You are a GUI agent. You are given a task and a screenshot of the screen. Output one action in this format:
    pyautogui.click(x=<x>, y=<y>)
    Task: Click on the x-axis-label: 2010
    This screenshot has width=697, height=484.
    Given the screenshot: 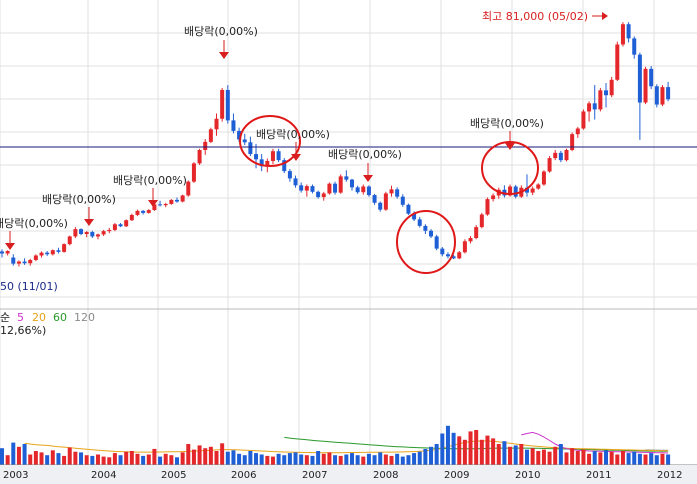 What is the action you would take?
    pyautogui.click(x=527, y=475)
    